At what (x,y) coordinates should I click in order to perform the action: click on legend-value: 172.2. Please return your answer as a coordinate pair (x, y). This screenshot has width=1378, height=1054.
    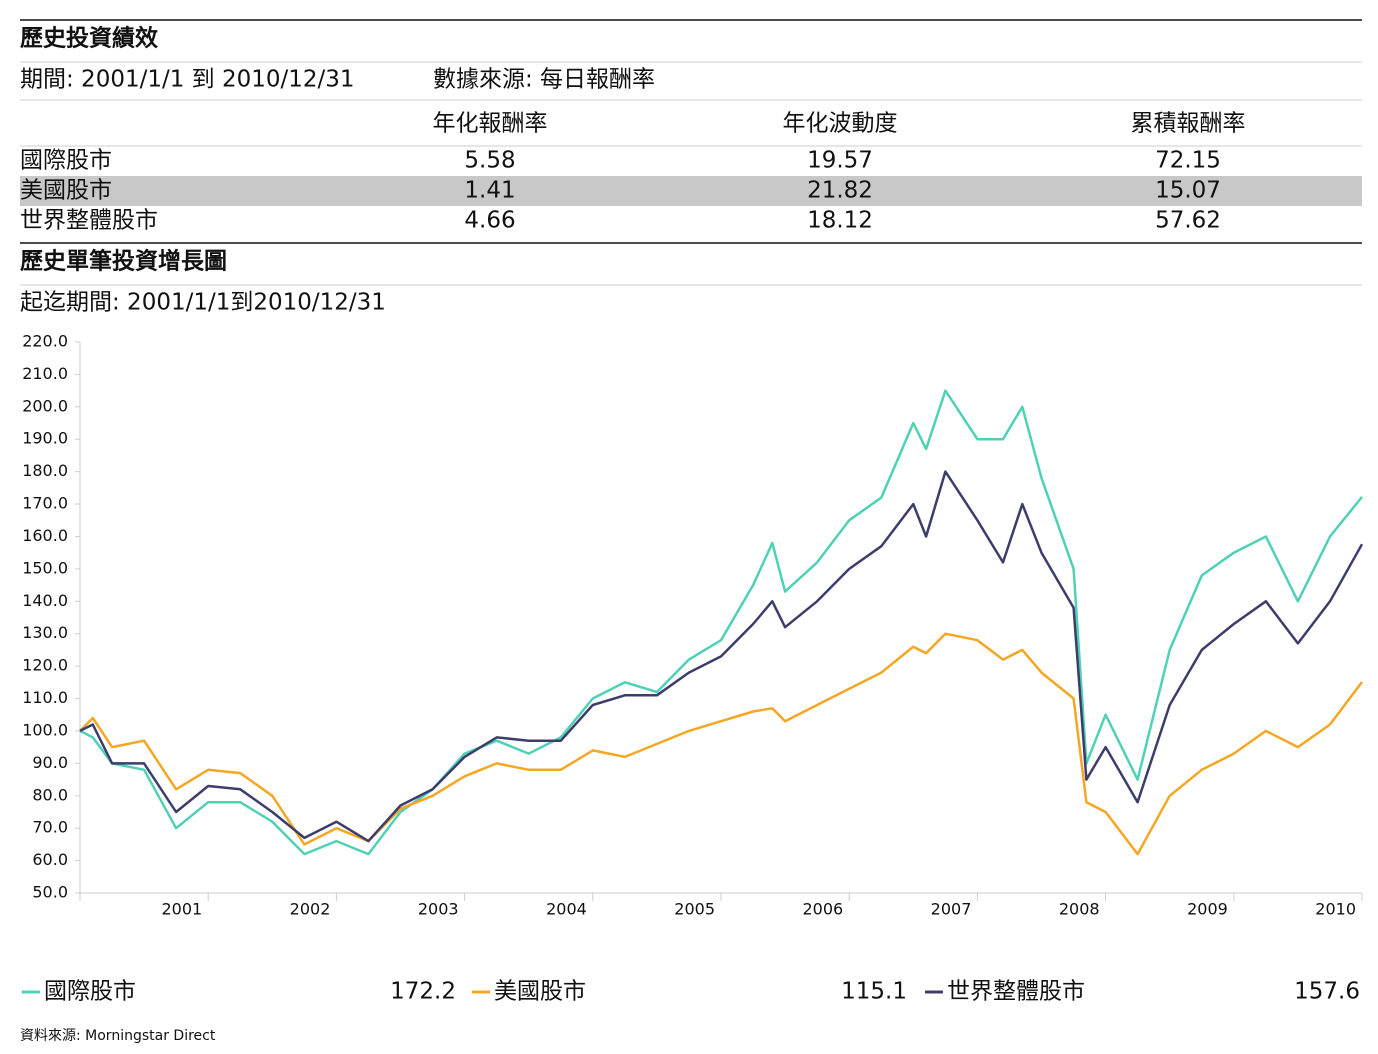
    Looking at the image, I should click on (423, 992).